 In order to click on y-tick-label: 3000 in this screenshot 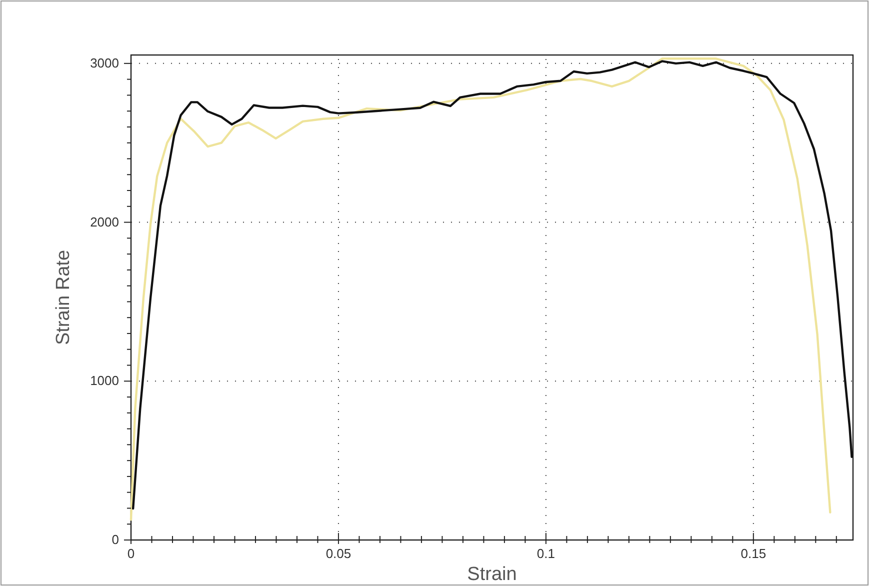, I will do `click(104, 62)`.